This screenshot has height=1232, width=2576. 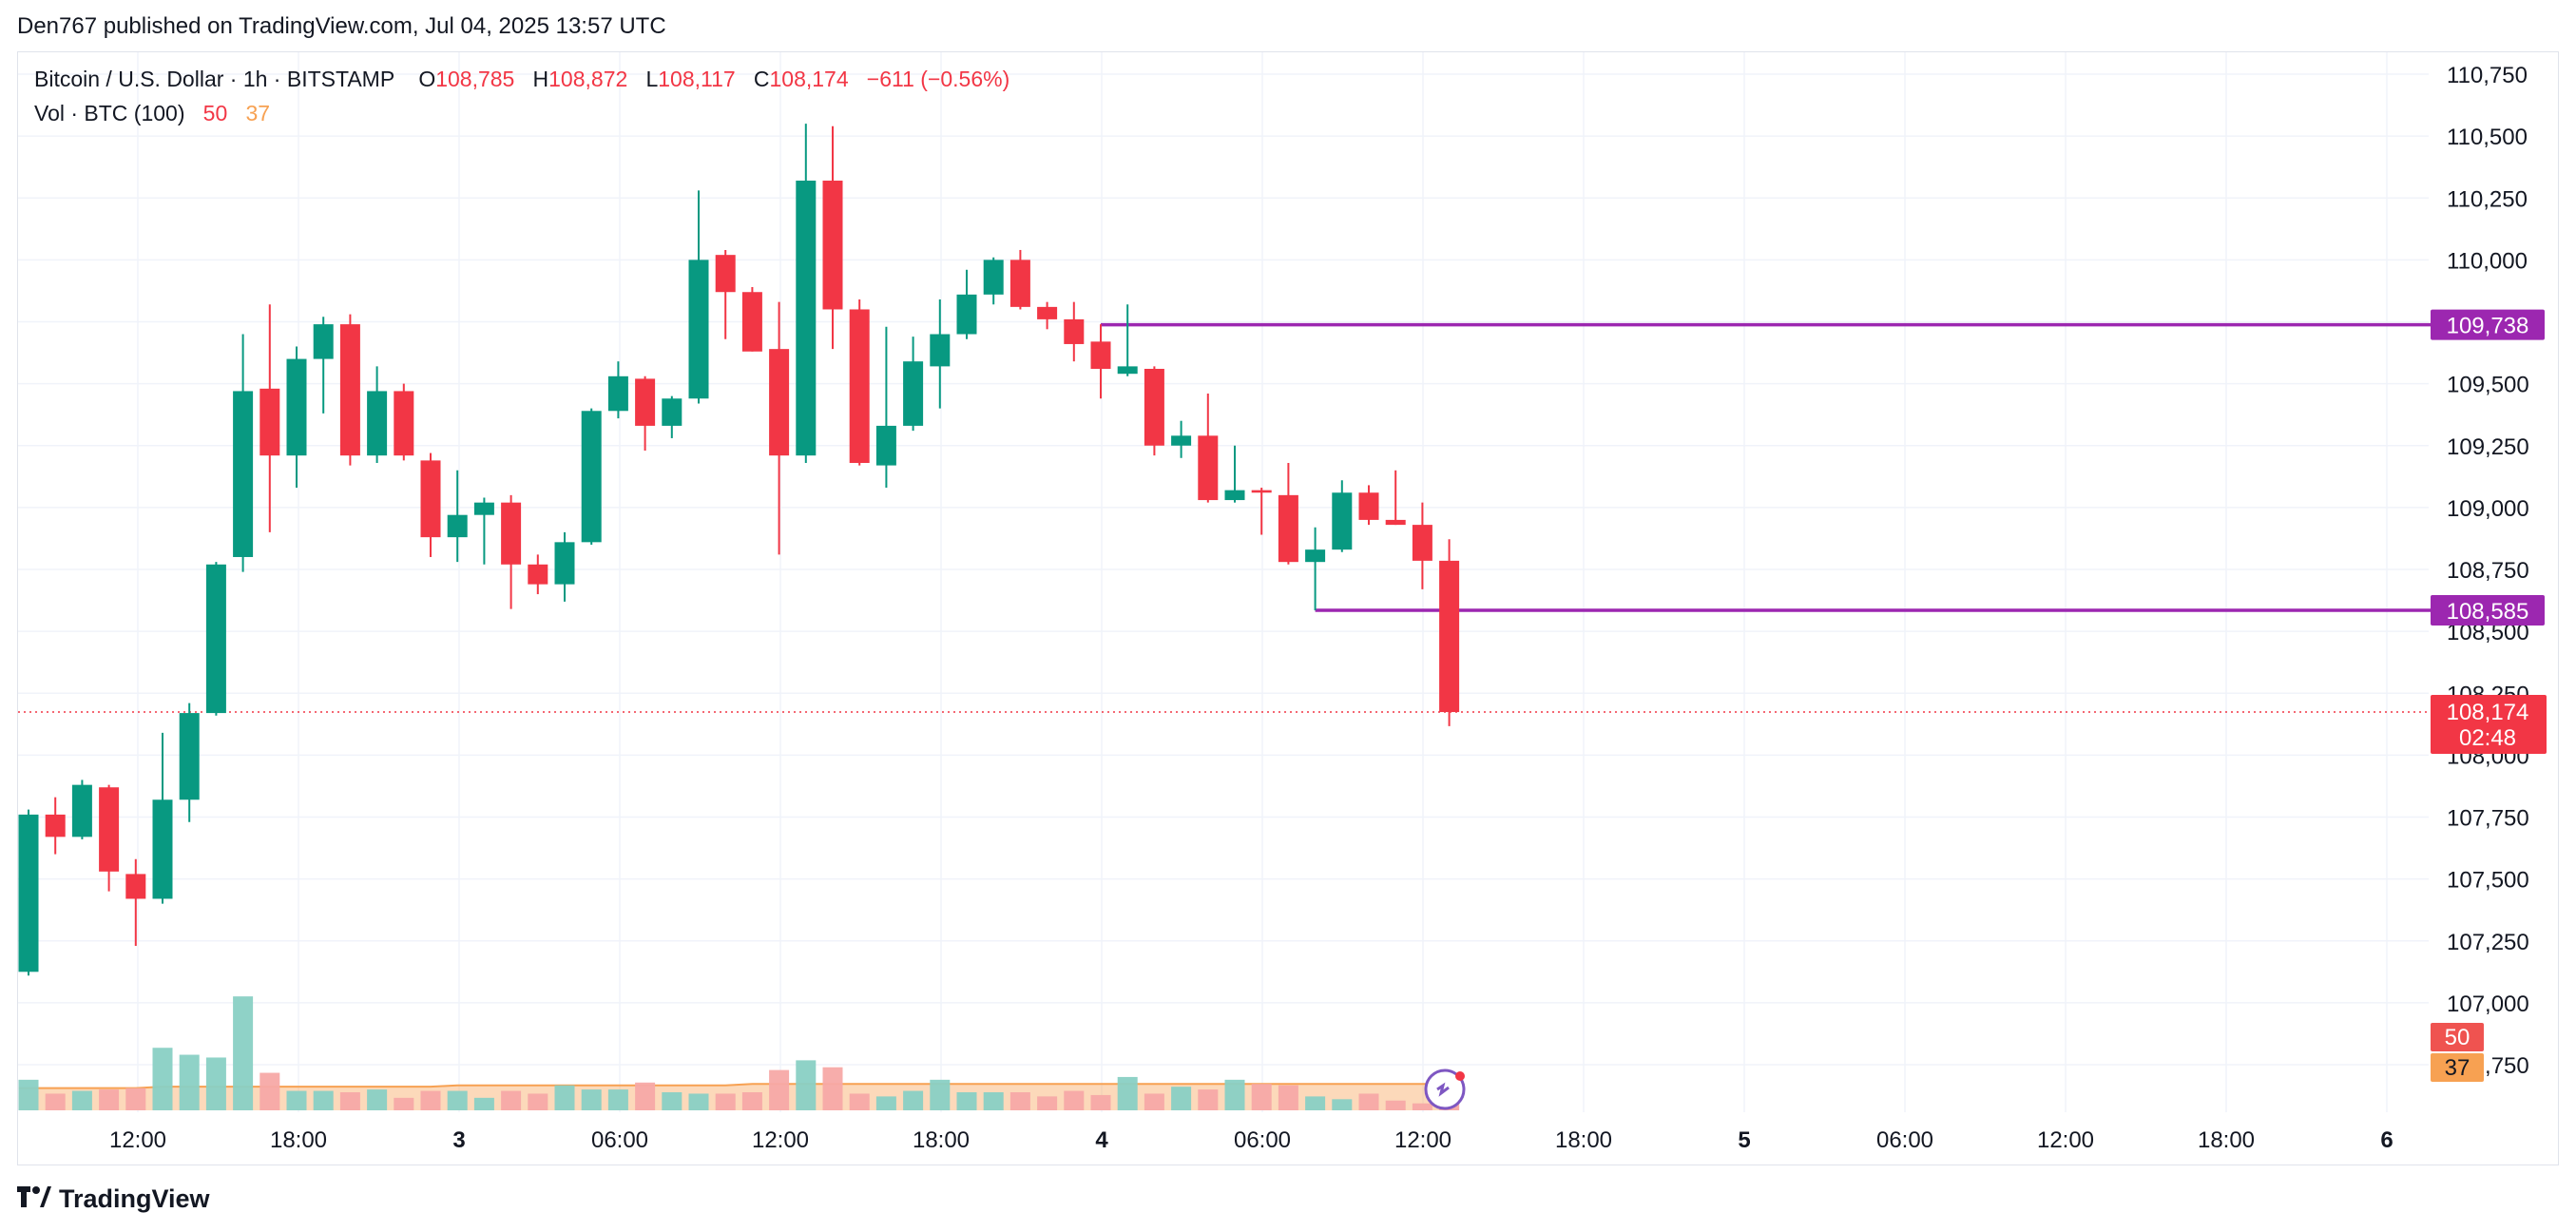 I want to click on y-axis-tick-label: 107,750, so click(x=2488, y=819).